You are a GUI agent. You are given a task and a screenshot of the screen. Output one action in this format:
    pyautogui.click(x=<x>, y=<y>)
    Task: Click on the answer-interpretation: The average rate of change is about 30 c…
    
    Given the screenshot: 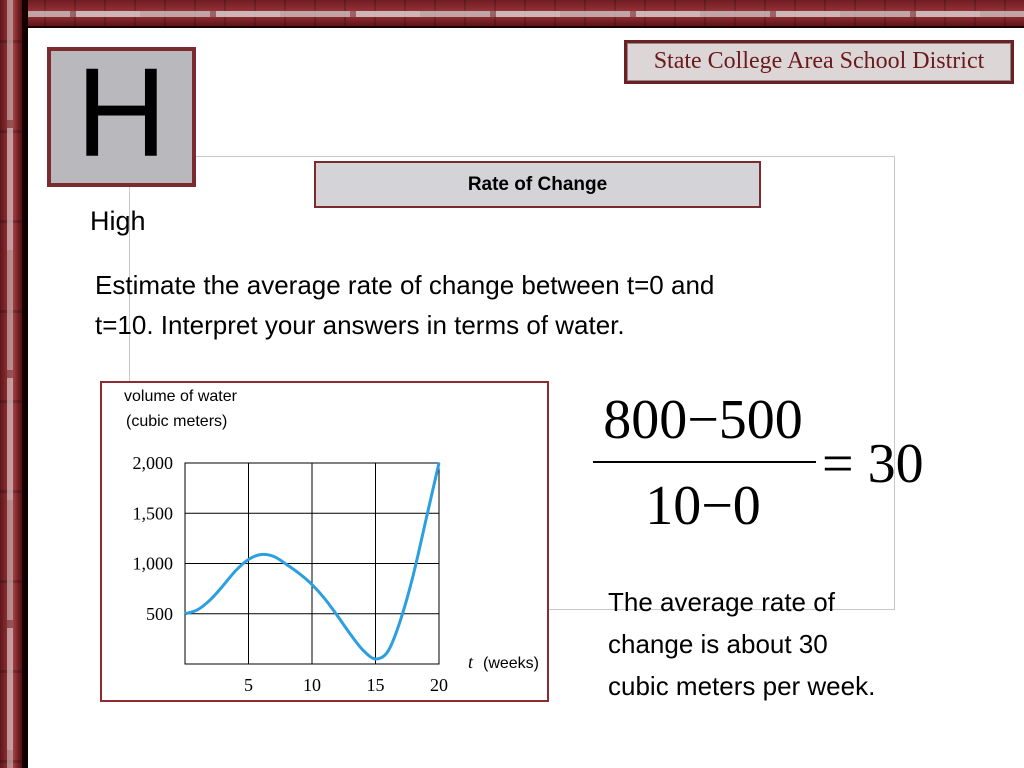 What is the action you would take?
    pyautogui.click(x=798, y=644)
    